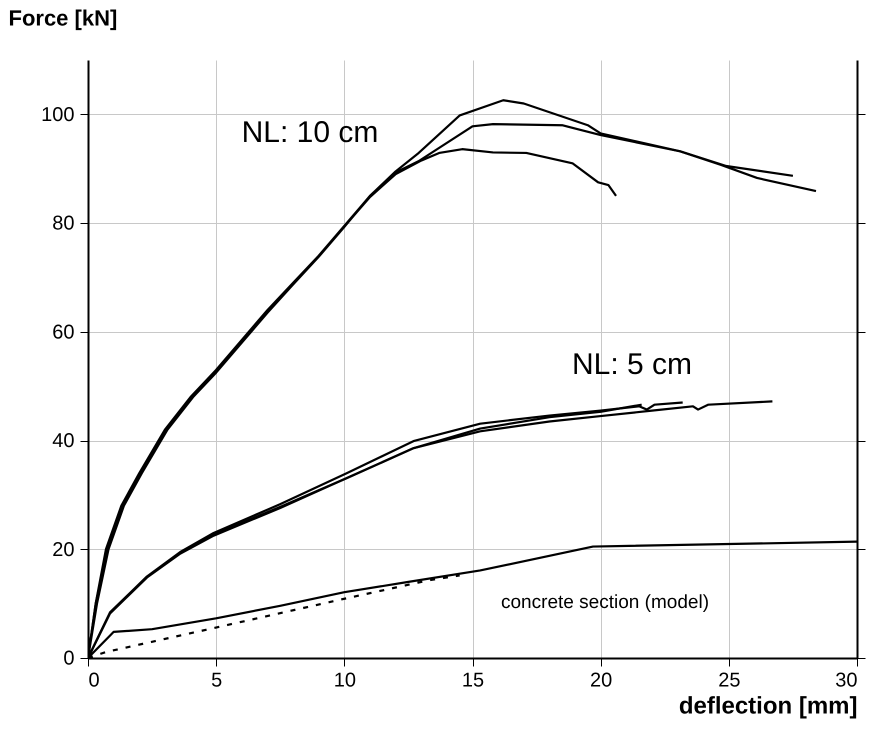 The height and width of the screenshot is (743, 877). What do you see at coordinates (310, 132) in the screenshot?
I see `annotation: NL: 10 cm` at bounding box center [310, 132].